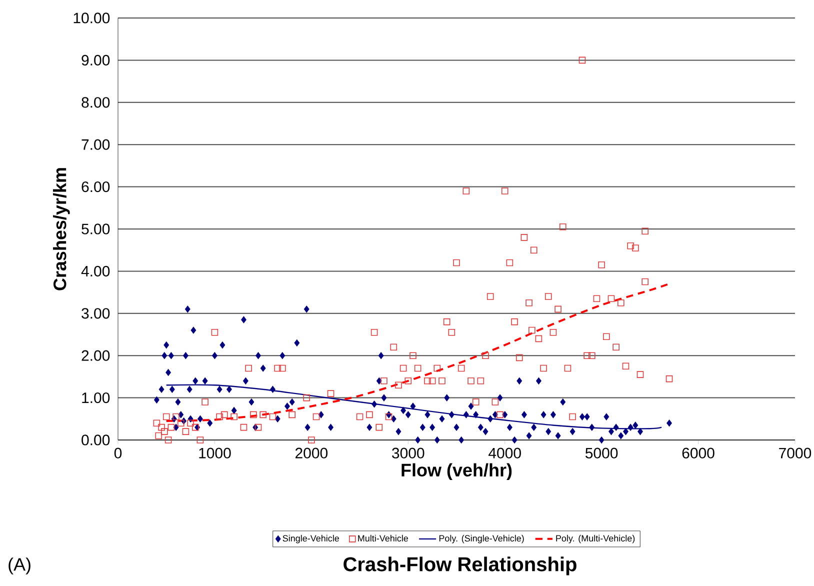  What do you see at coordinates (118, 453) in the screenshot?
I see `x-tick-label: 0` at bounding box center [118, 453].